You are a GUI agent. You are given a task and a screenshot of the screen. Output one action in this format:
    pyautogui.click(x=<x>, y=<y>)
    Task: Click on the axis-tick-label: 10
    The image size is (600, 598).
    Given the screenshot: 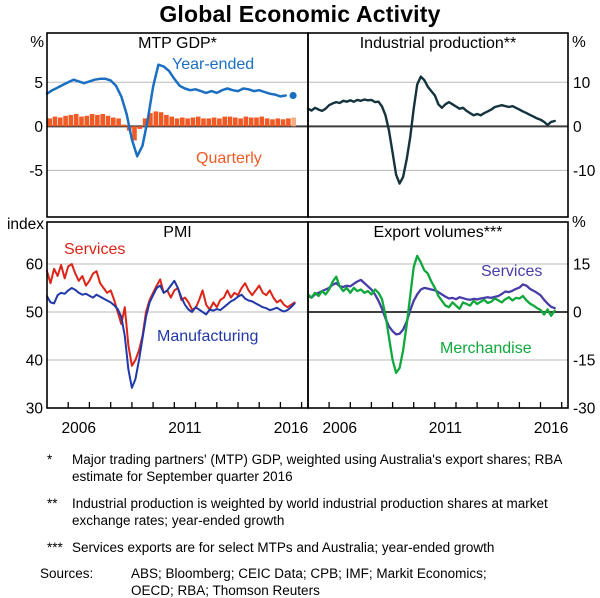 What is the action you would take?
    pyautogui.click(x=582, y=83)
    